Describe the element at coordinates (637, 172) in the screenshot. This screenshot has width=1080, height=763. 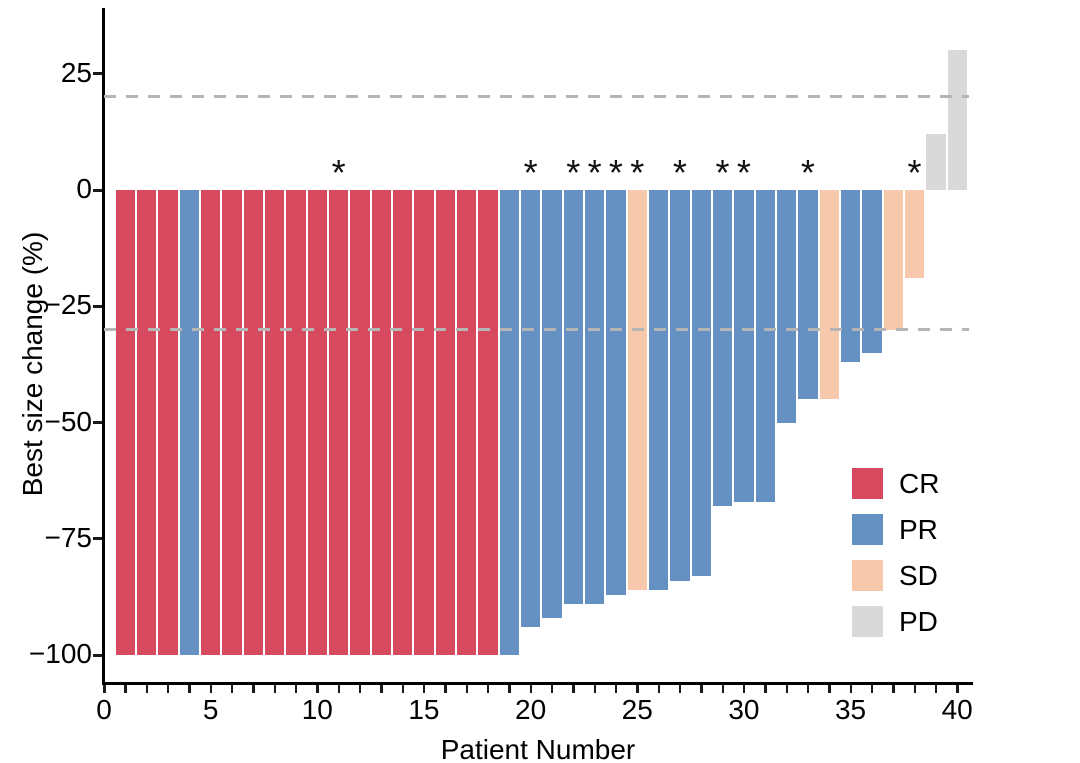
I see `asterisk-patient-25: *` at that location.